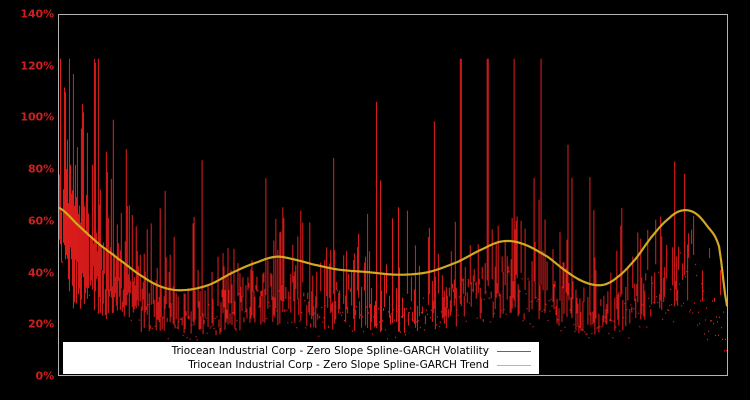 The width and height of the screenshot is (750, 400). Describe the element at coordinates (45, 376) in the screenshot. I see `y-axis-tick-label: 0%` at that location.